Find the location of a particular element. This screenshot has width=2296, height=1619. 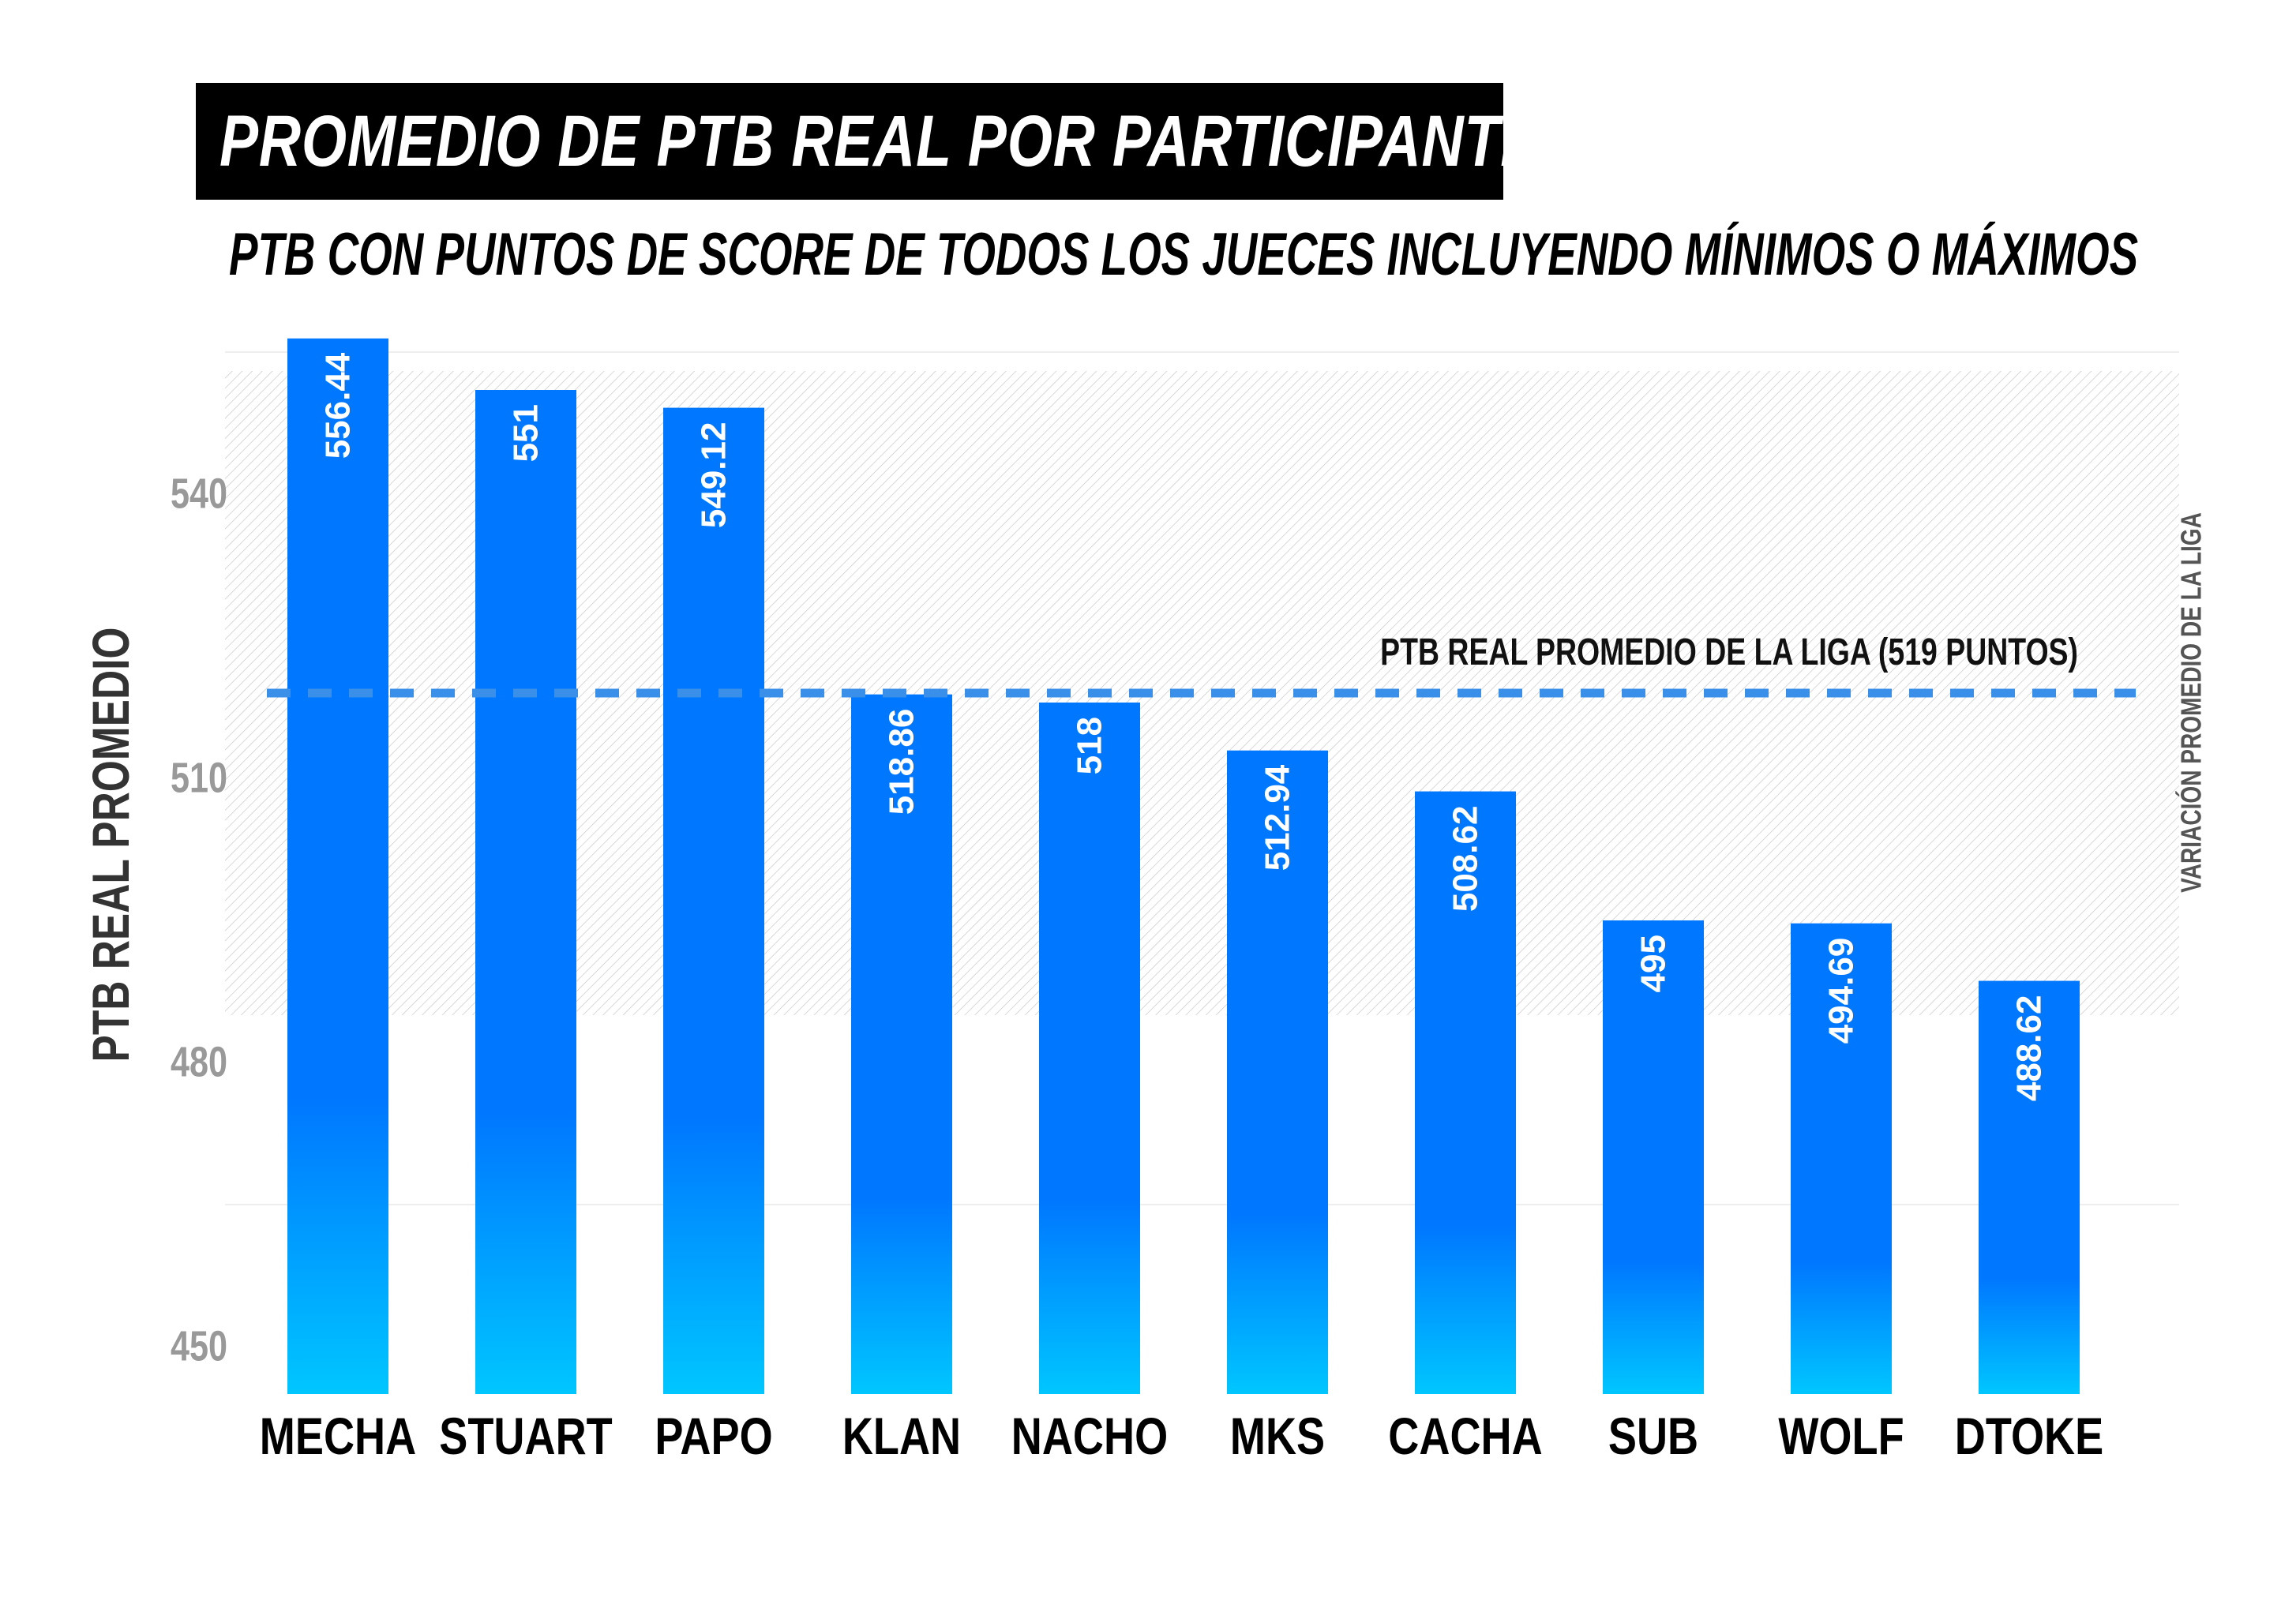

chart-title: PROMEDIO DE PTB REAL POR PARTICIPANTE is located at coordinates (879, 141).